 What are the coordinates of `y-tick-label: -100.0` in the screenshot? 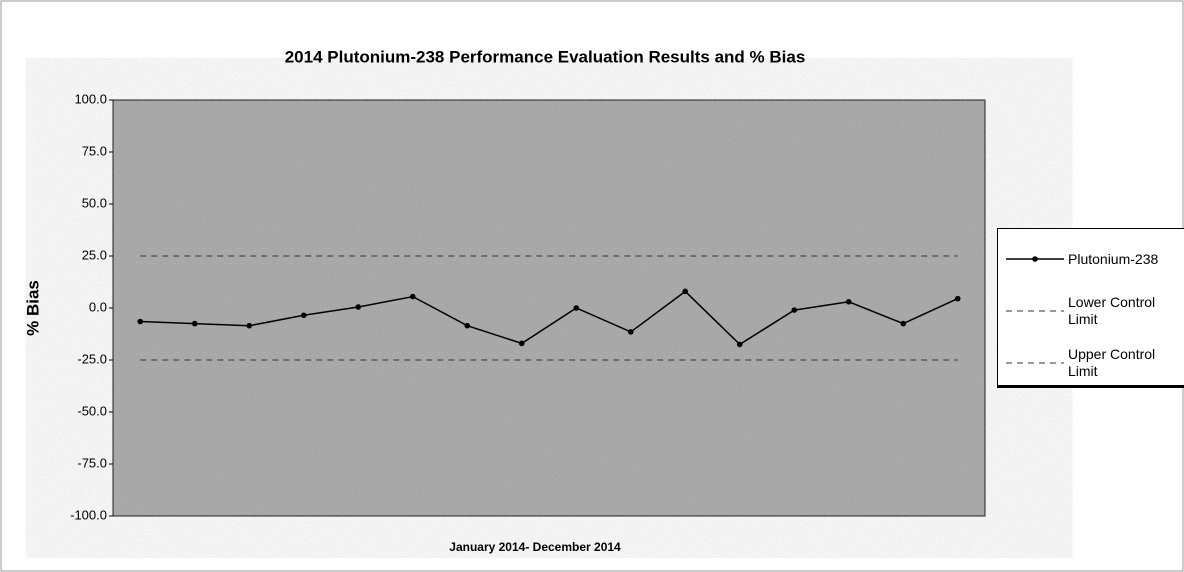 It's located at (88, 514).